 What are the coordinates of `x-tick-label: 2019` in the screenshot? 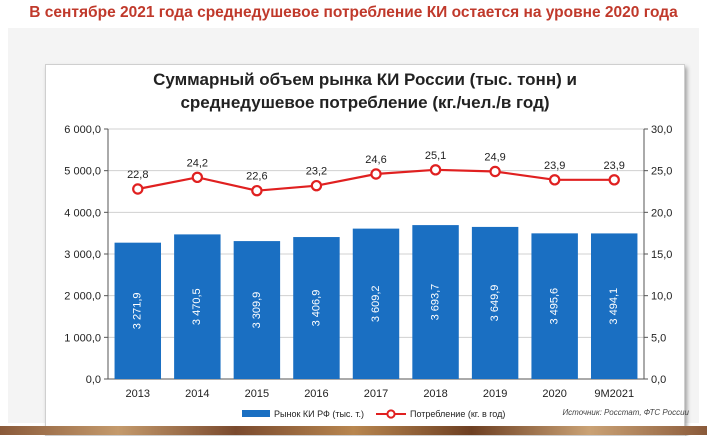 It's located at (495, 394).